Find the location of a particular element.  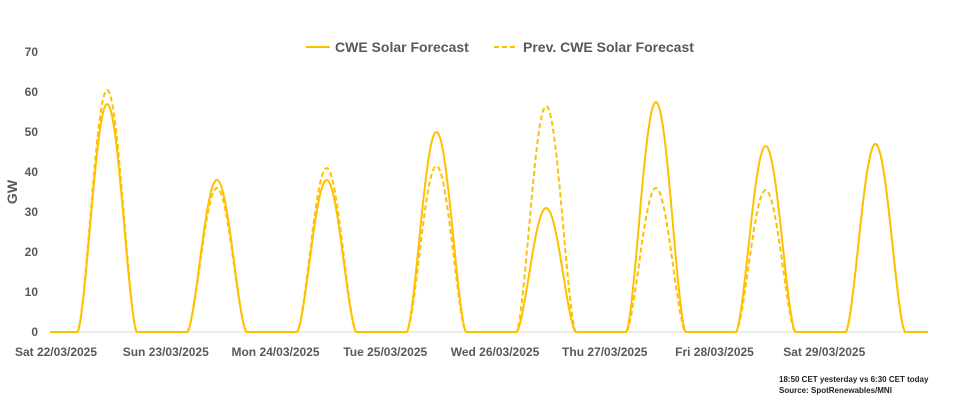

footnote-timing: 18:50 CET yesterday vs 6:30 CET today is located at coordinates (854, 379).